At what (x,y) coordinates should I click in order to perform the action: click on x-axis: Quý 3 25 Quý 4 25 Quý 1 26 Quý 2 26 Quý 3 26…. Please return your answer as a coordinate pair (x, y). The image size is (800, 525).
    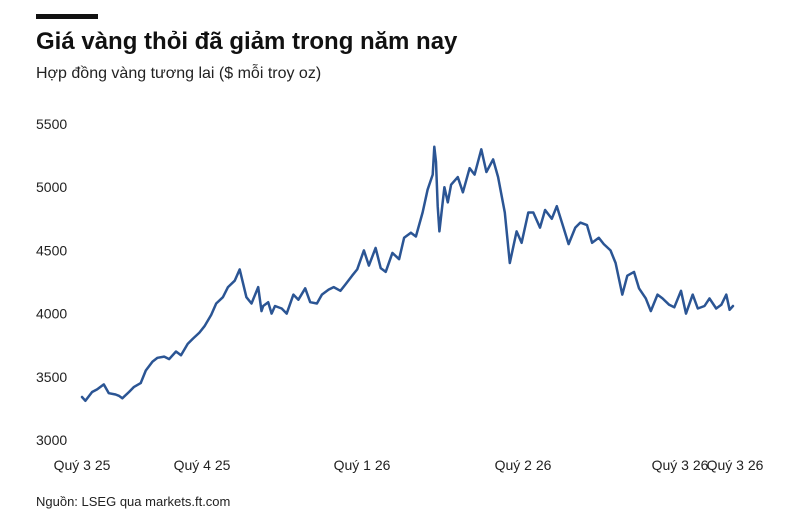
    Looking at the image, I should click on (409, 465).